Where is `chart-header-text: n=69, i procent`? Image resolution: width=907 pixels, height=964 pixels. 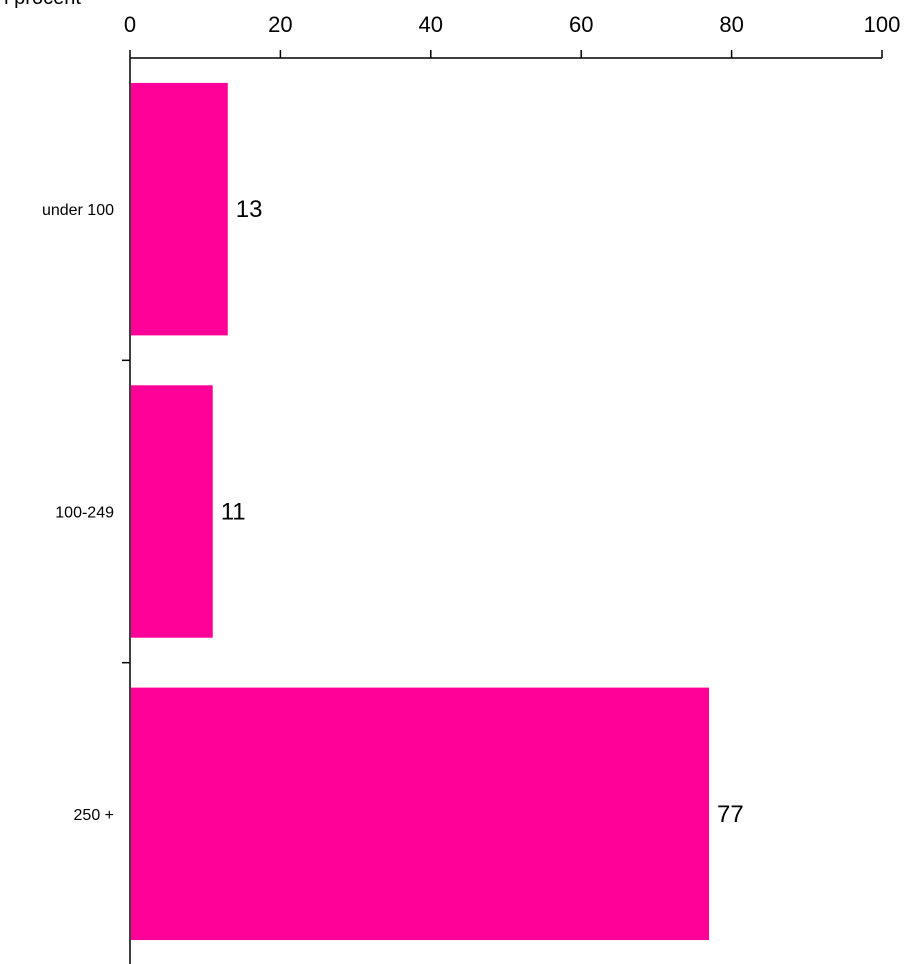 chart-header-text: n=69, i procent is located at coordinates (40, 4).